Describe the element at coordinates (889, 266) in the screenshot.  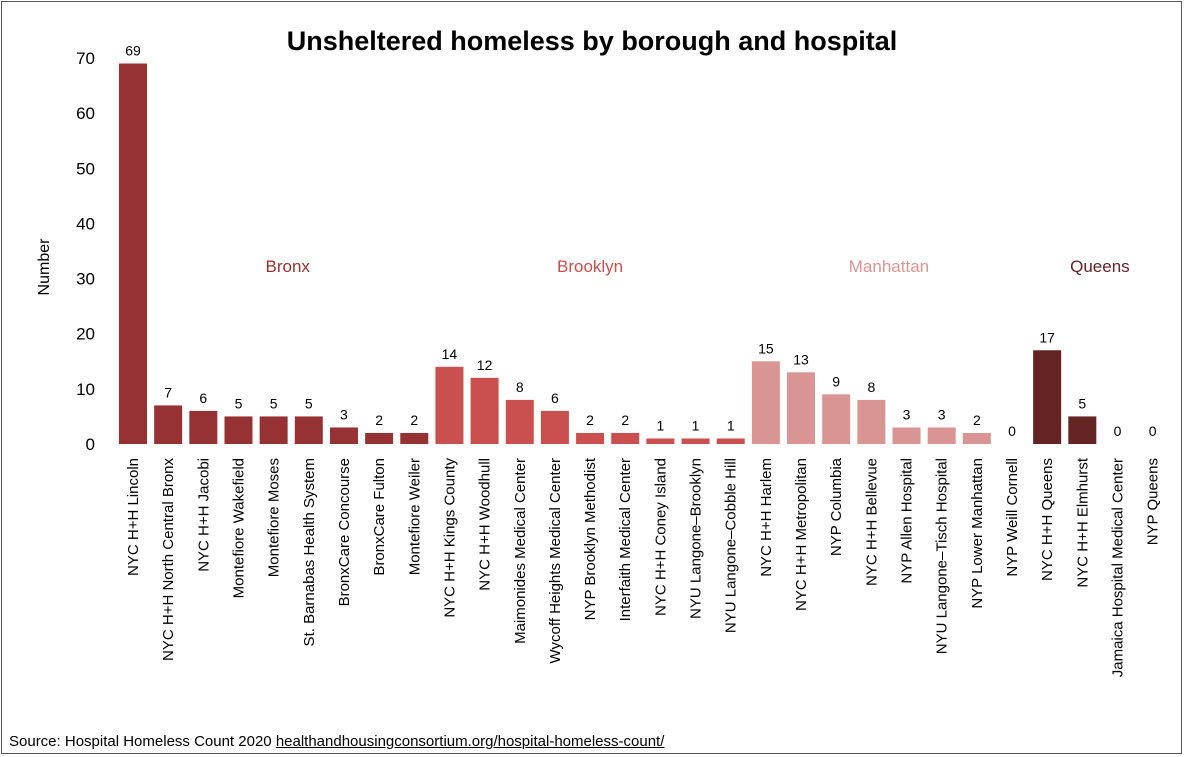
I see `group-label: Manhattan` at that location.